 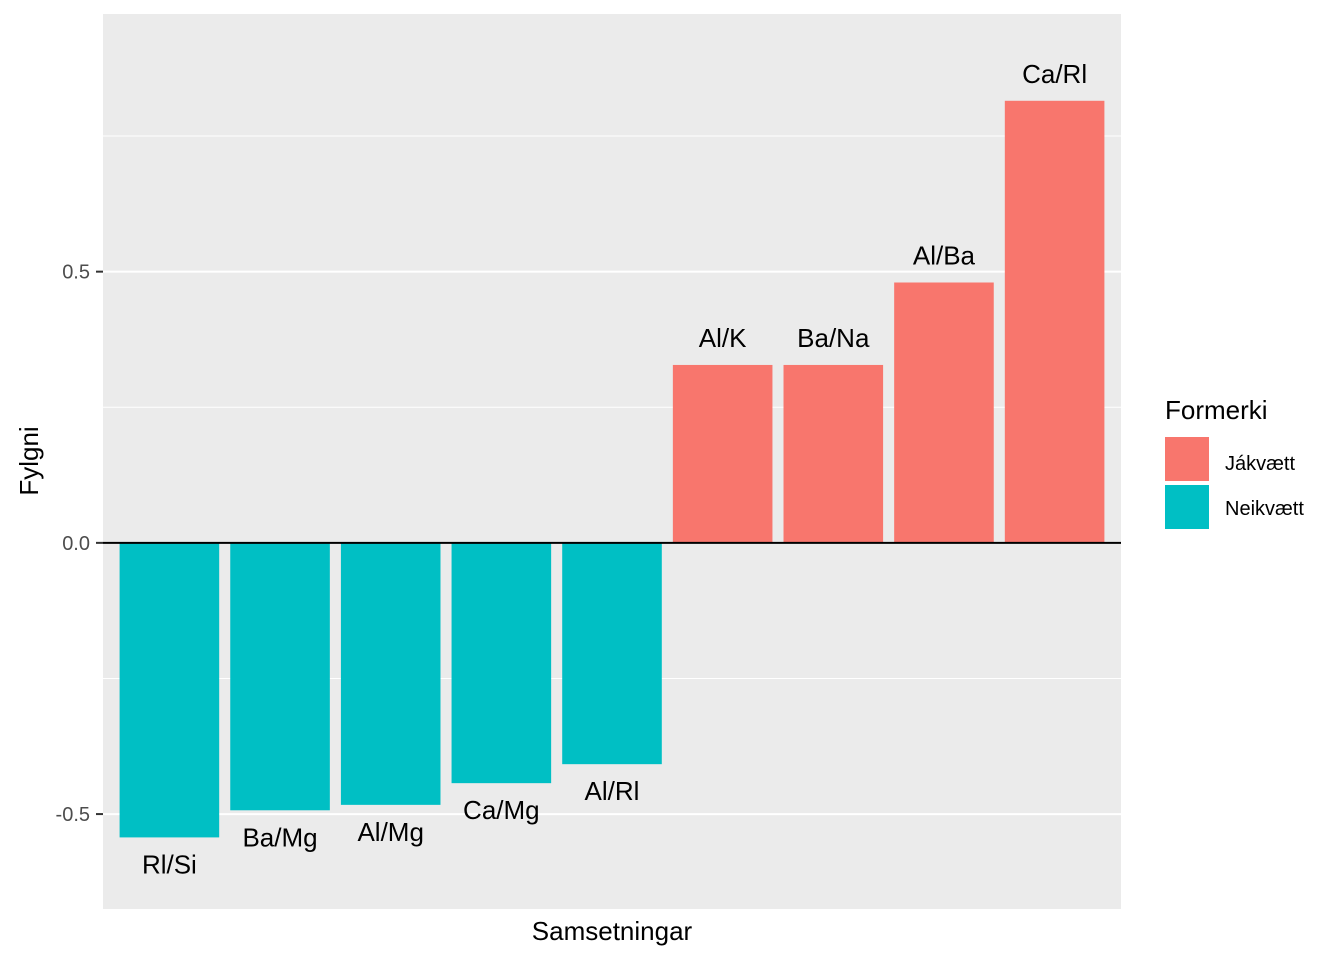 What do you see at coordinates (390, 832) in the screenshot?
I see `bar-label: Al/Mg` at bounding box center [390, 832].